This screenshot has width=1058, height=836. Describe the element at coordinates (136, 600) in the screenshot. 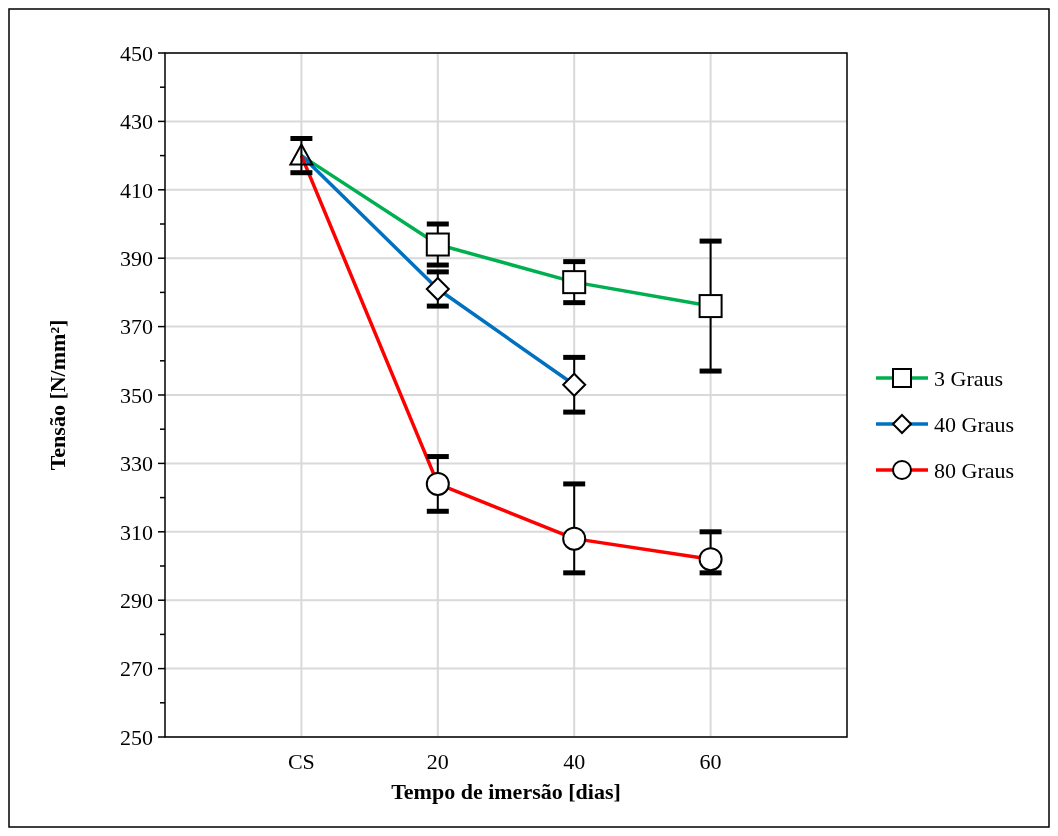

I see `y-tick-label: 290` at that location.